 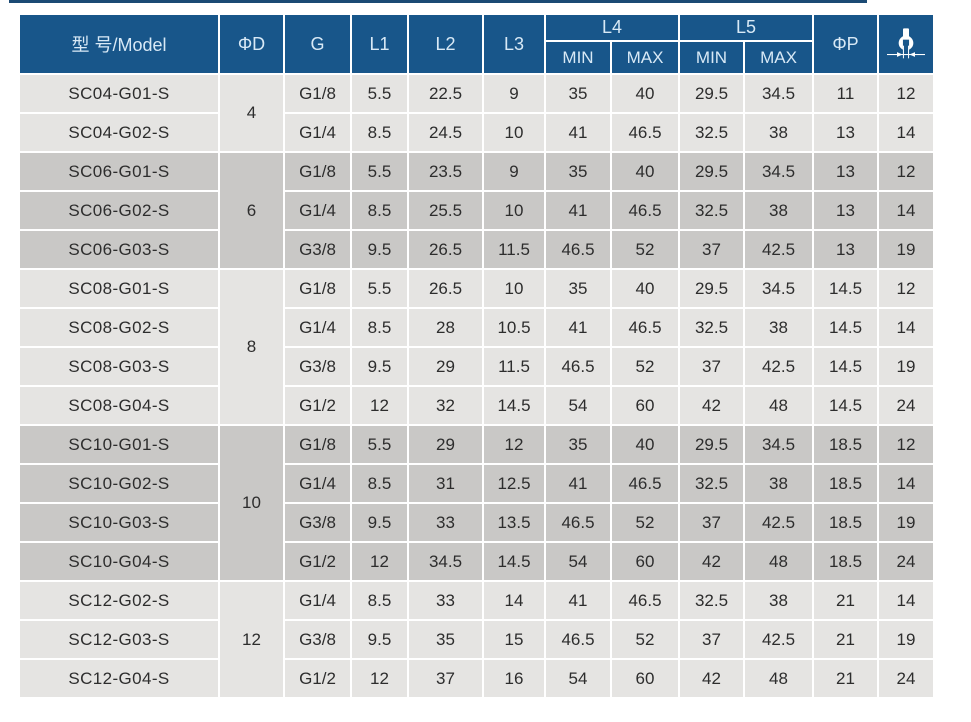 What do you see at coordinates (578, 405) in the screenshot?
I see `l4min-cell: 54` at bounding box center [578, 405].